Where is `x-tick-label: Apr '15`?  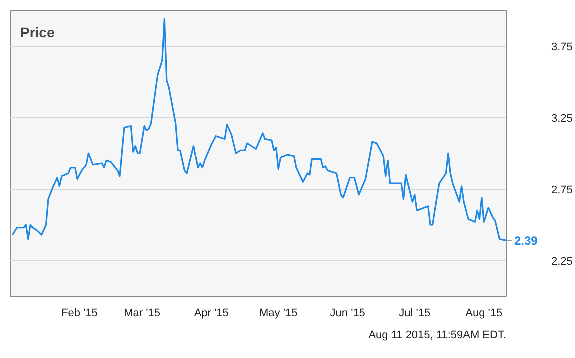
x-tick-label: Apr '15 is located at coordinates (211, 314).